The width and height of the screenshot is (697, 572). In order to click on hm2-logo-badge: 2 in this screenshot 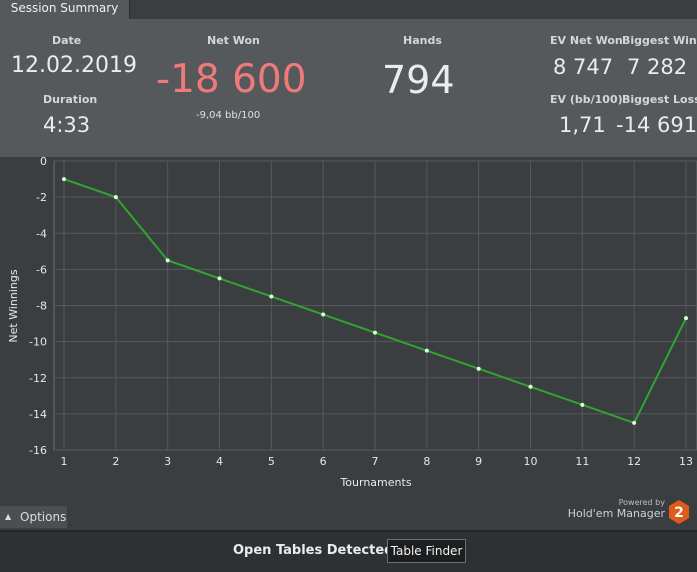, I will do `click(679, 513)`.